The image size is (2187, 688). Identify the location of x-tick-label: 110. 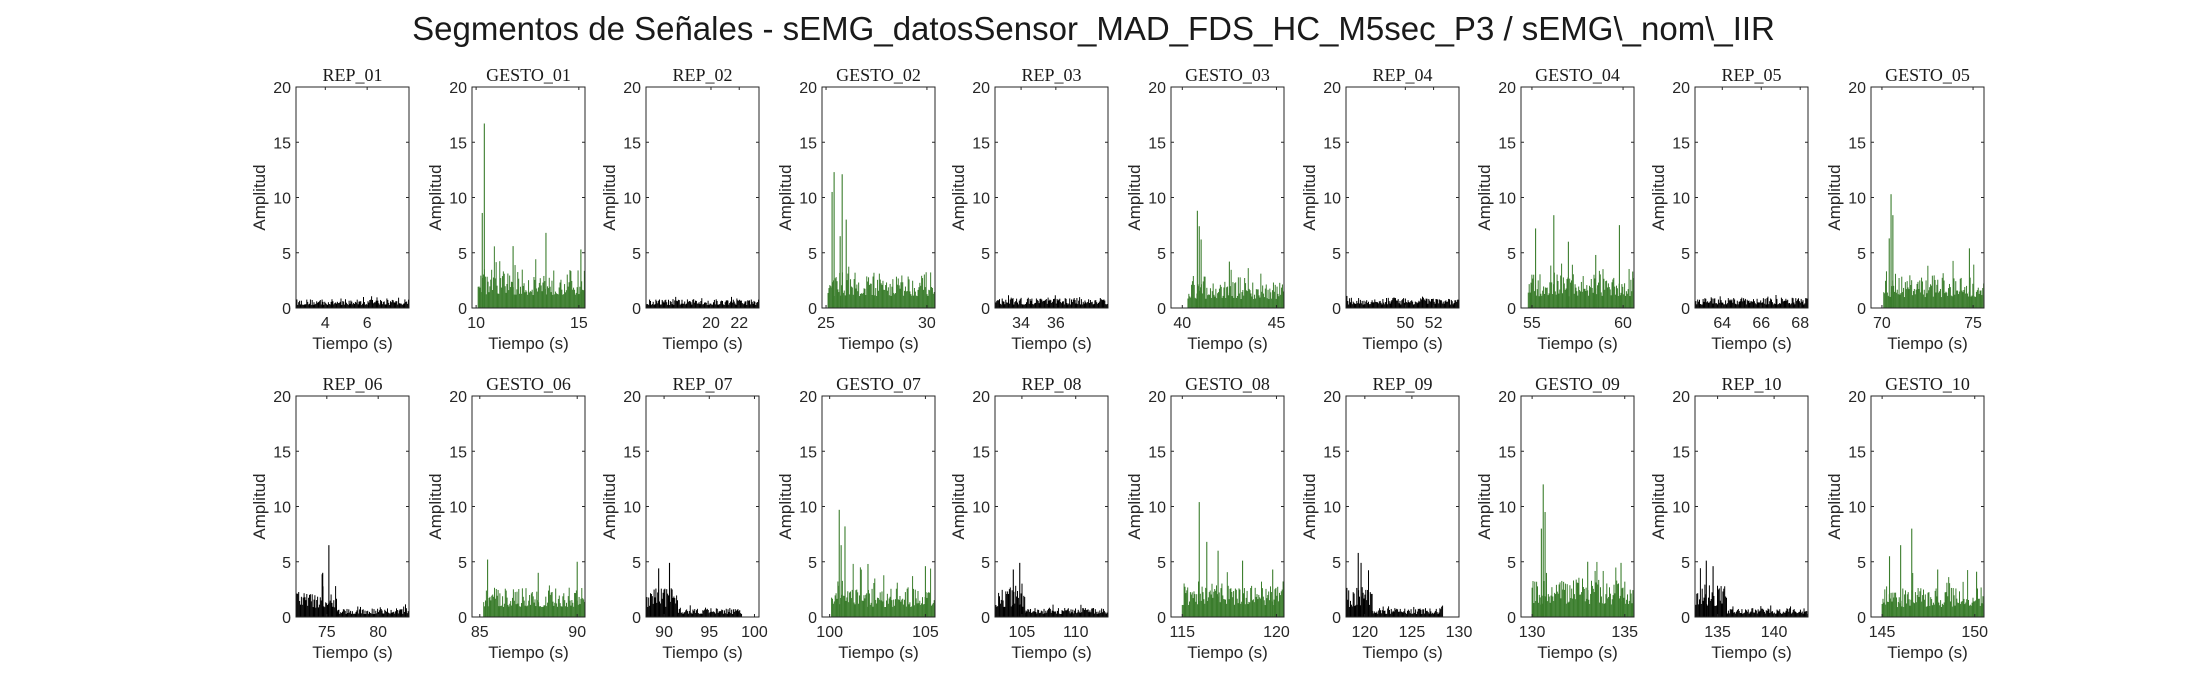
(1076, 632).